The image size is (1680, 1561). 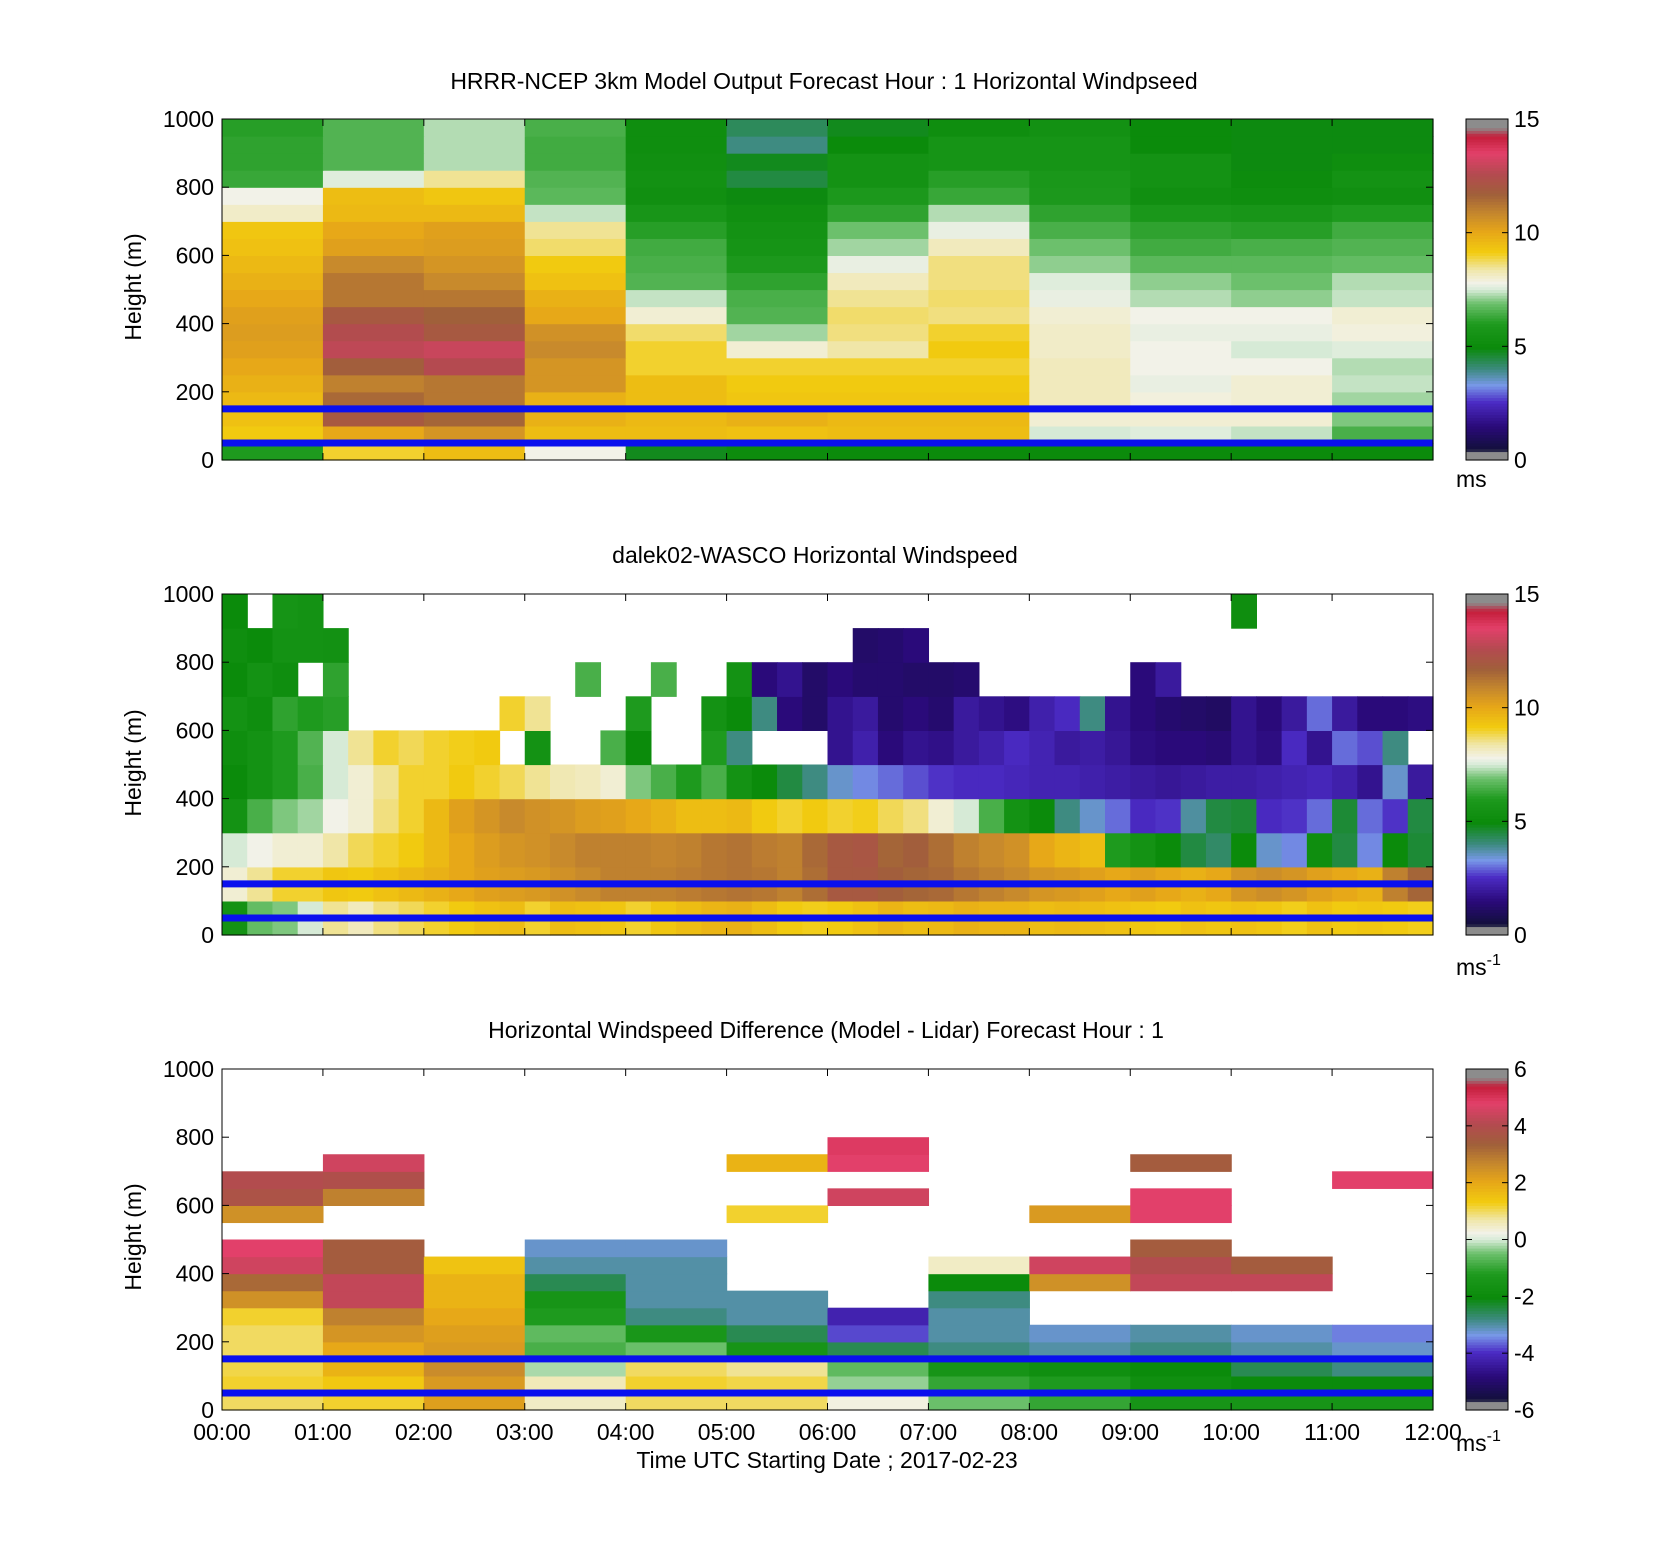 What do you see at coordinates (1487, 764) in the screenshot?
I see `colorbar-frame` at bounding box center [1487, 764].